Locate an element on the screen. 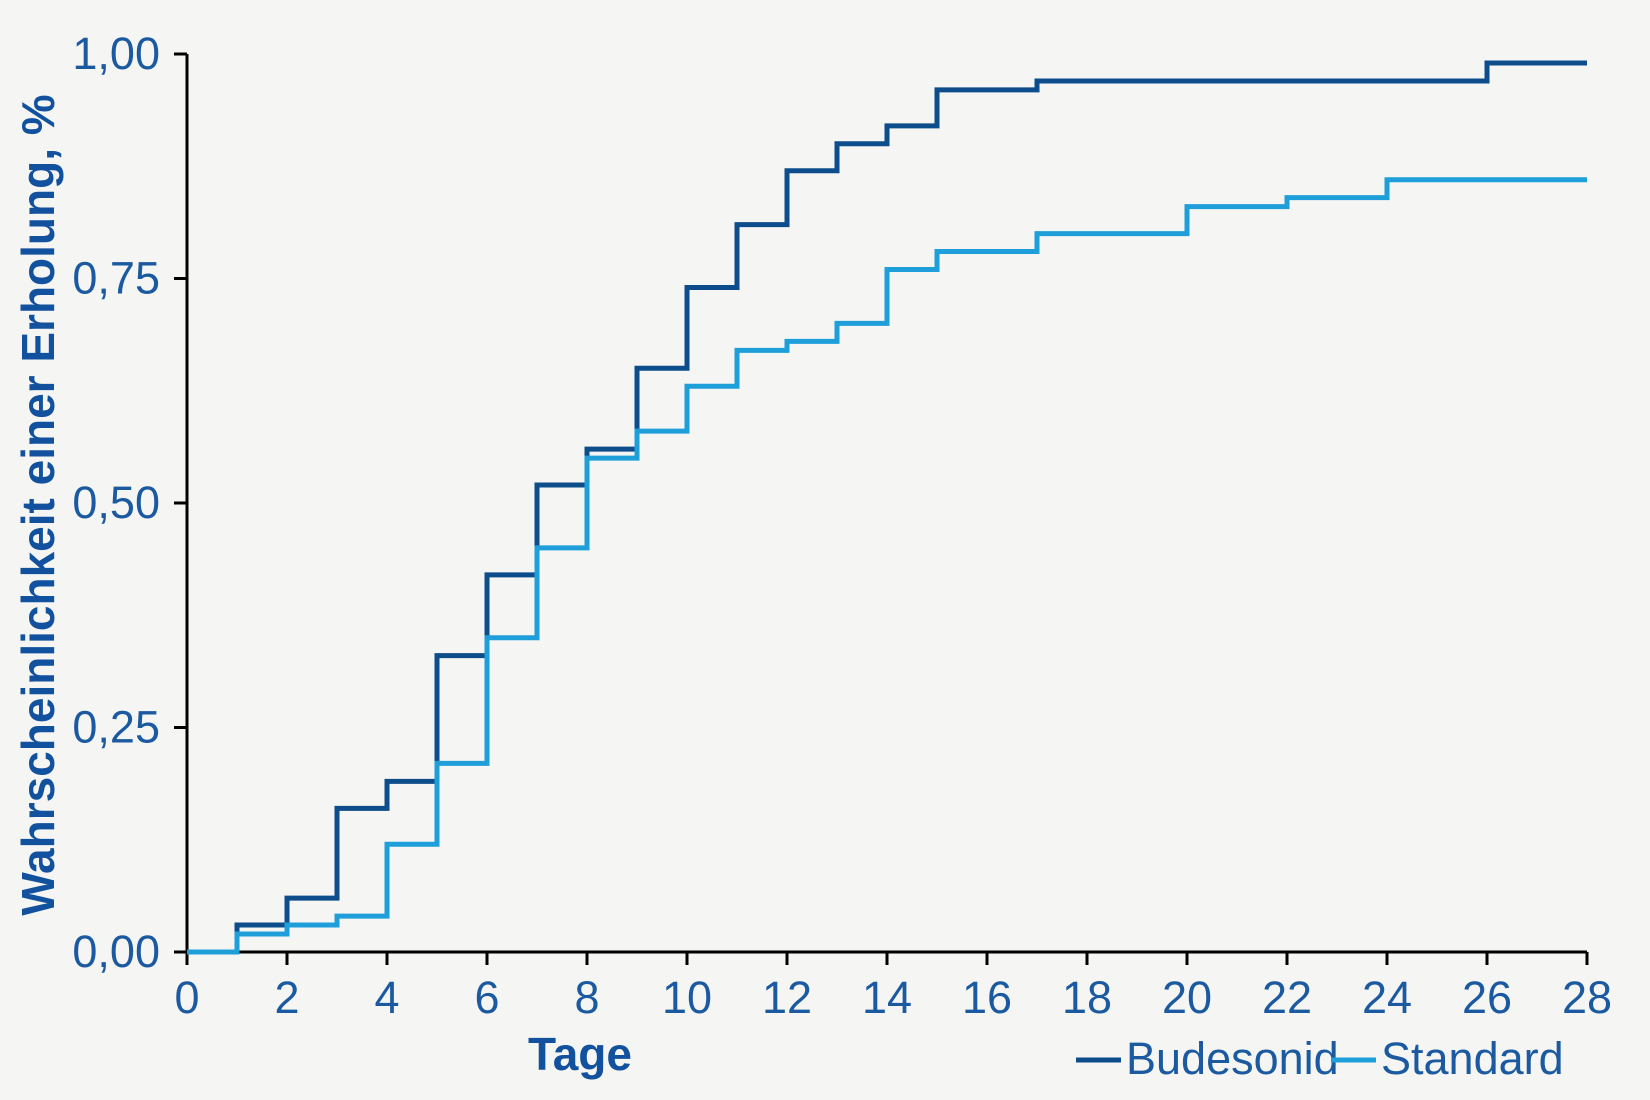 Image resolution: width=1650 pixels, height=1100 pixels. legend: Budesonid Standard is located at coordinates (1320, 1058).